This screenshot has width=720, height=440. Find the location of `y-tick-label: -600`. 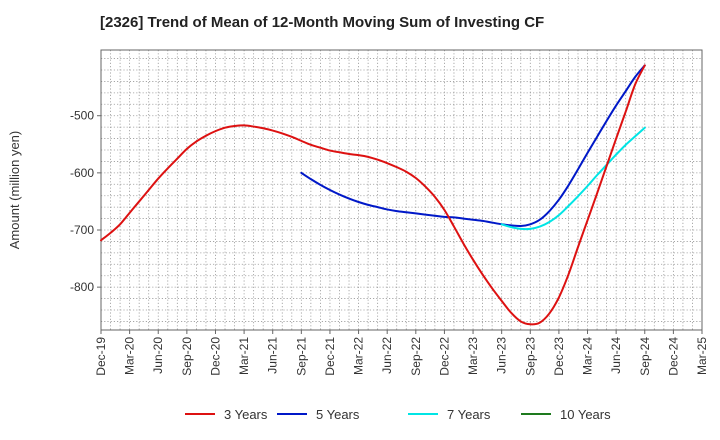

y-tick-label: -600 is located at coordinates (82, 173).